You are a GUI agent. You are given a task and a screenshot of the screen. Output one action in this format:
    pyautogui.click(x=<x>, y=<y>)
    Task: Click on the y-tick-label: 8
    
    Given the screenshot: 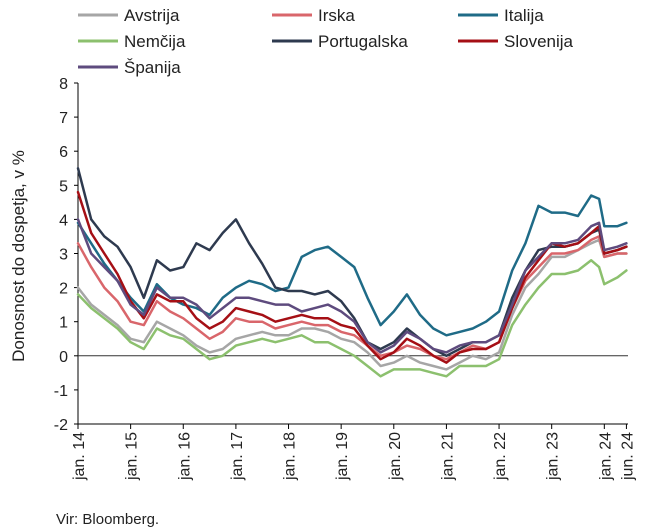 What is the action you would take?
    pyautogui.click(x=63, y=84)
    